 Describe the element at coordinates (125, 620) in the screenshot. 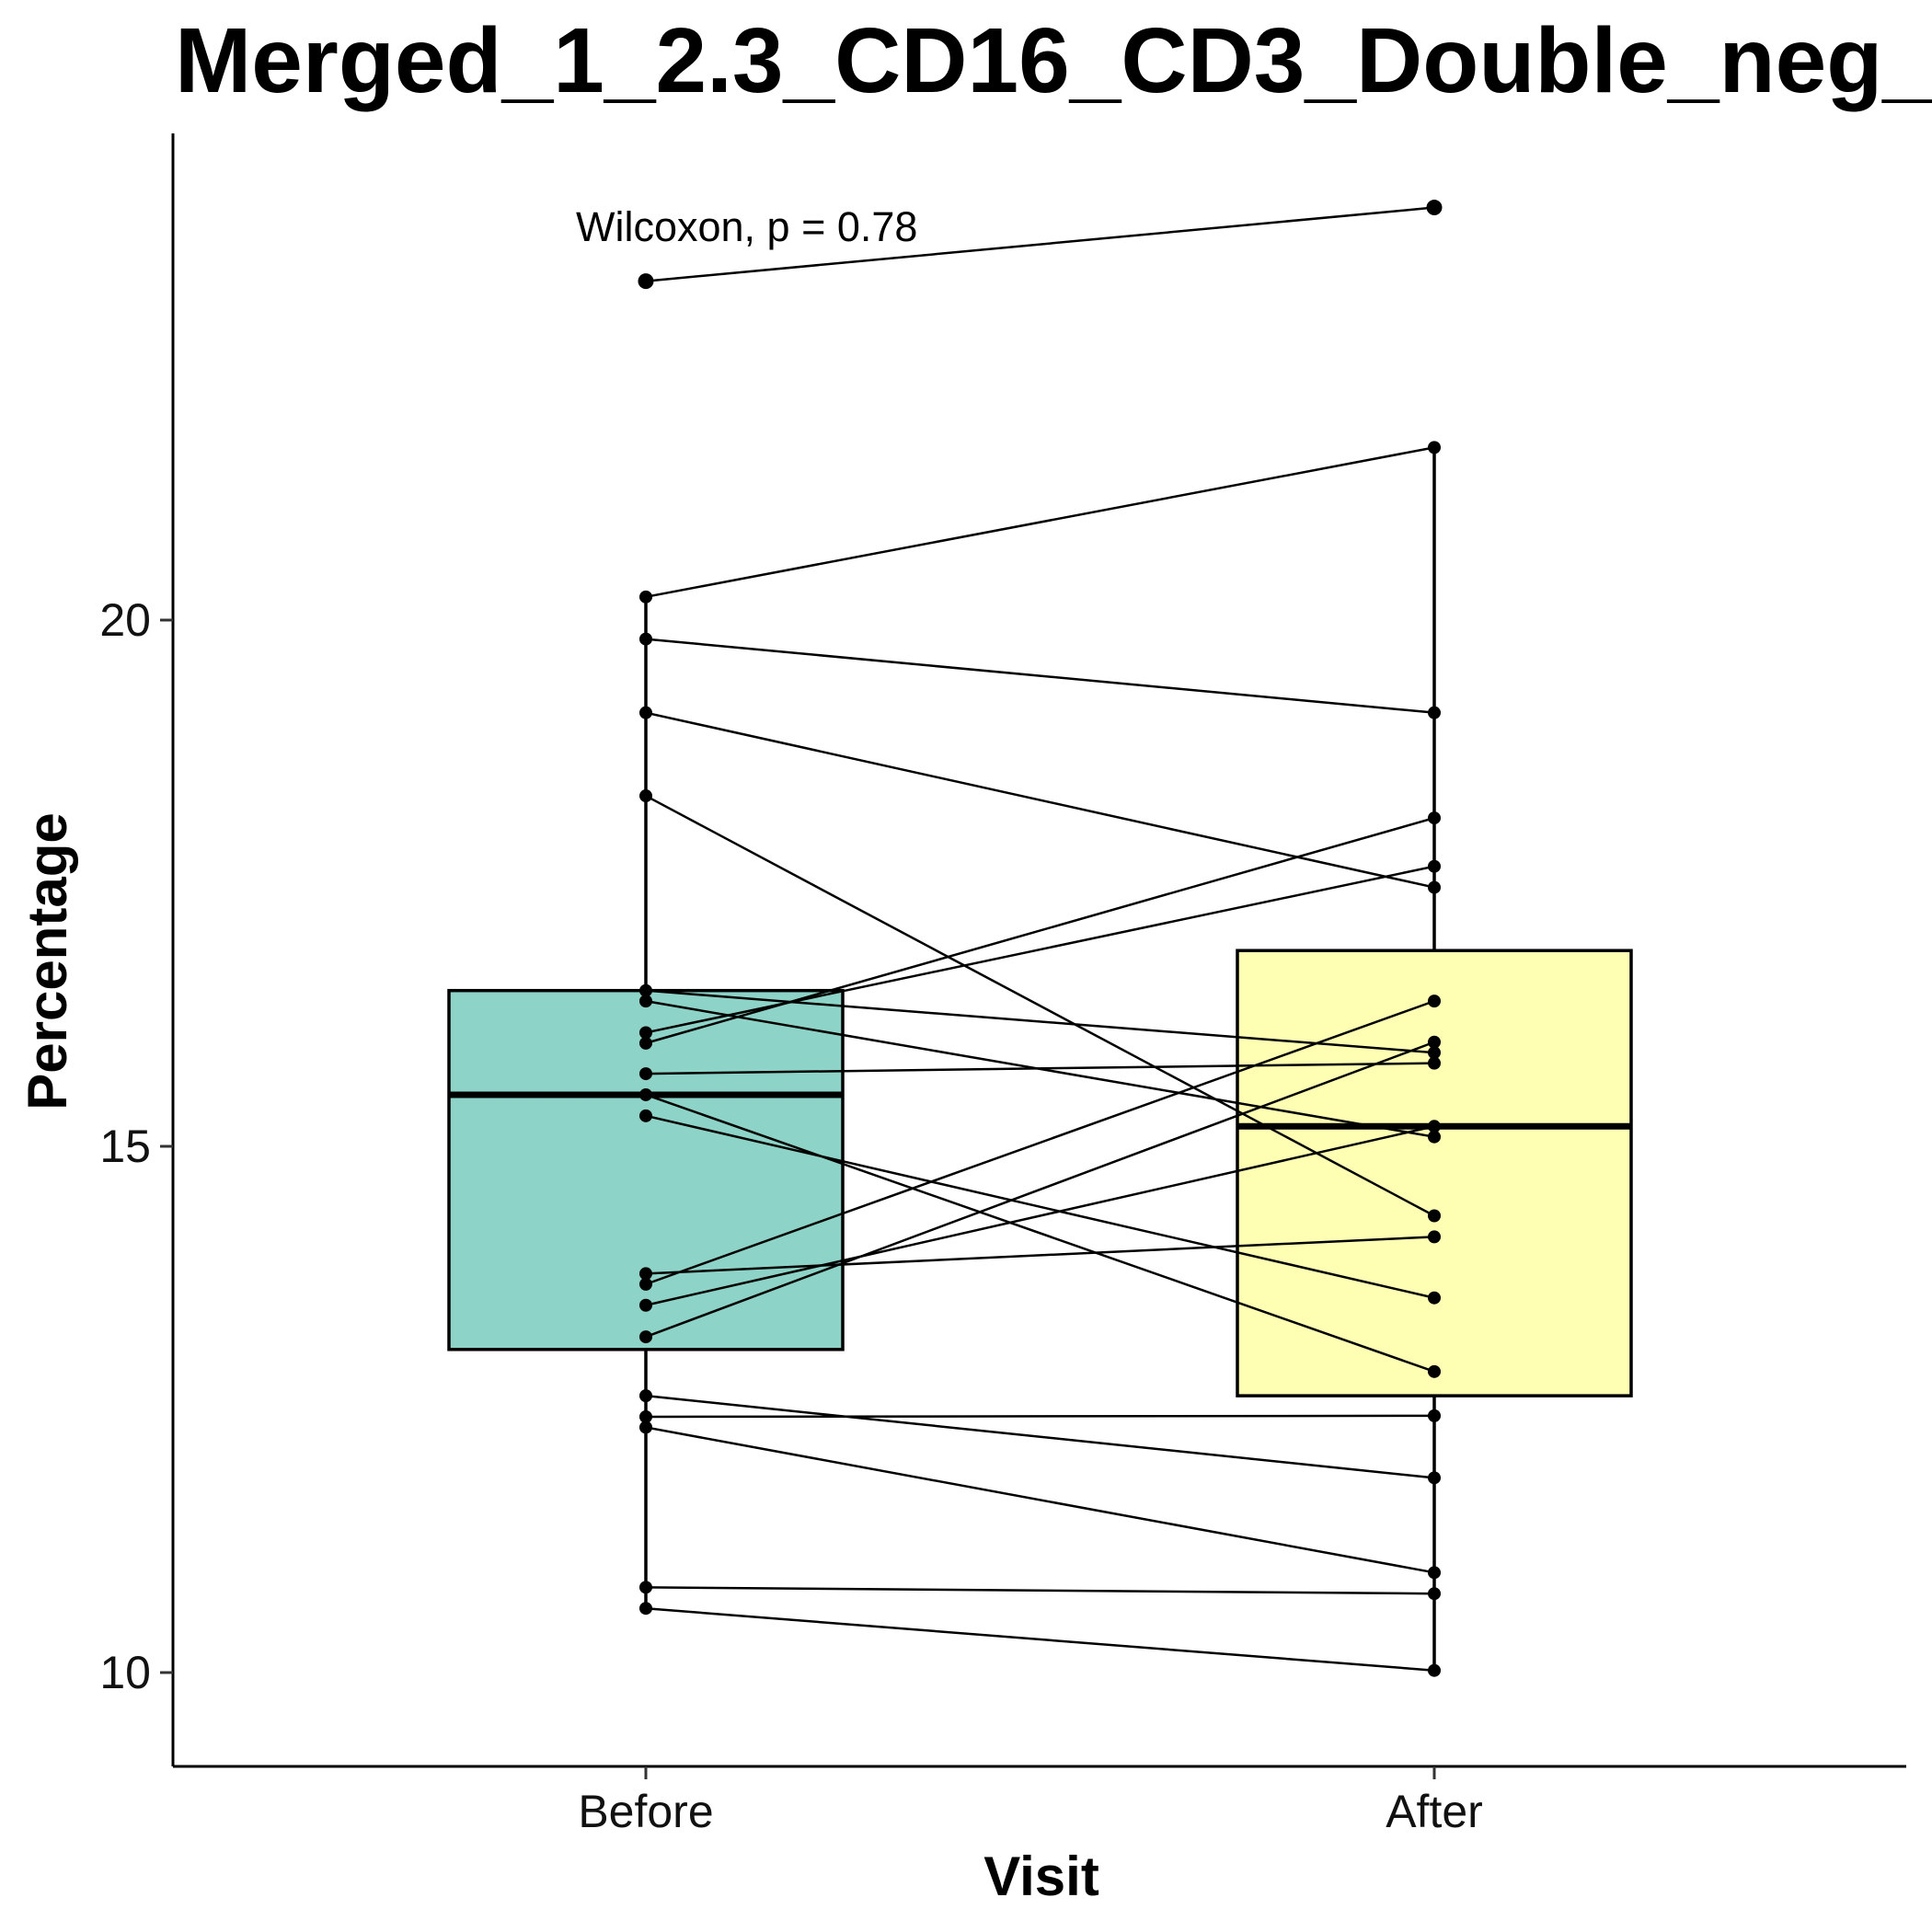

I see `y-tick-label-20: 20` at that location.